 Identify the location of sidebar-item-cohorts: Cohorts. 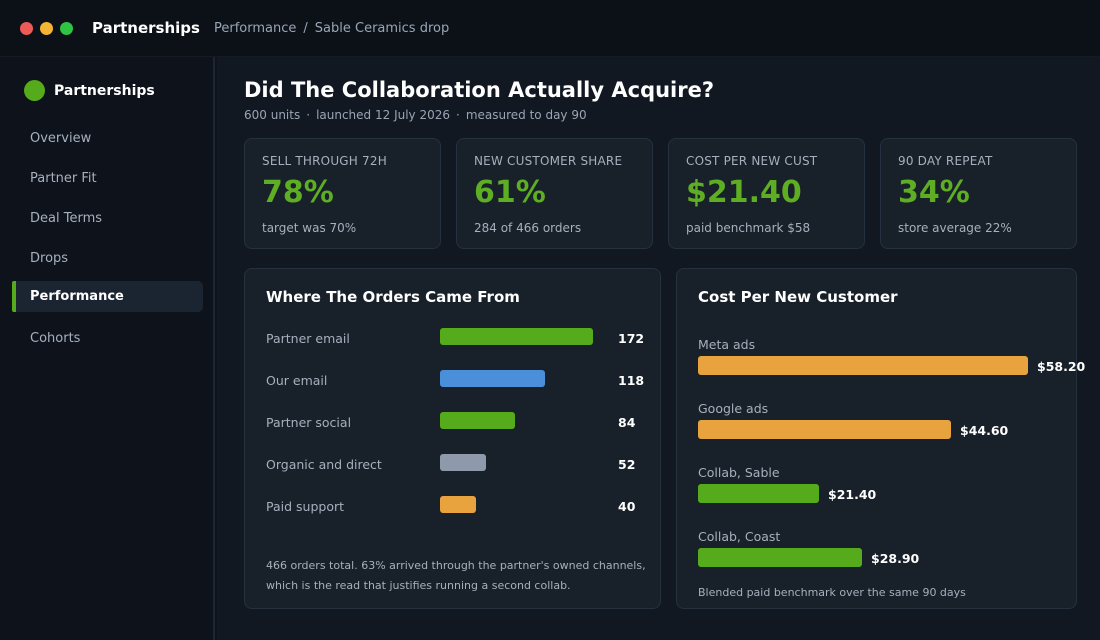
(55, 338).